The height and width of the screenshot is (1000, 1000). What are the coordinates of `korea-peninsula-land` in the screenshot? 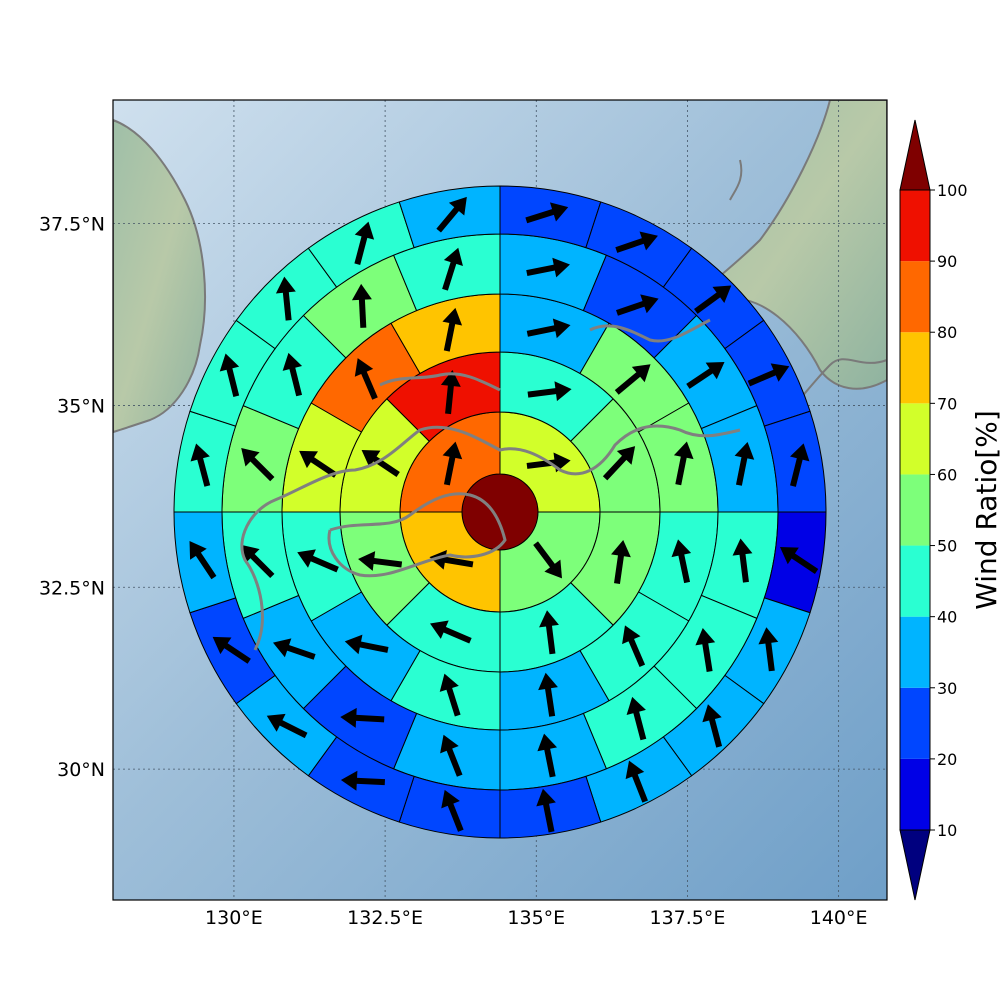 It's located at (159, 276).